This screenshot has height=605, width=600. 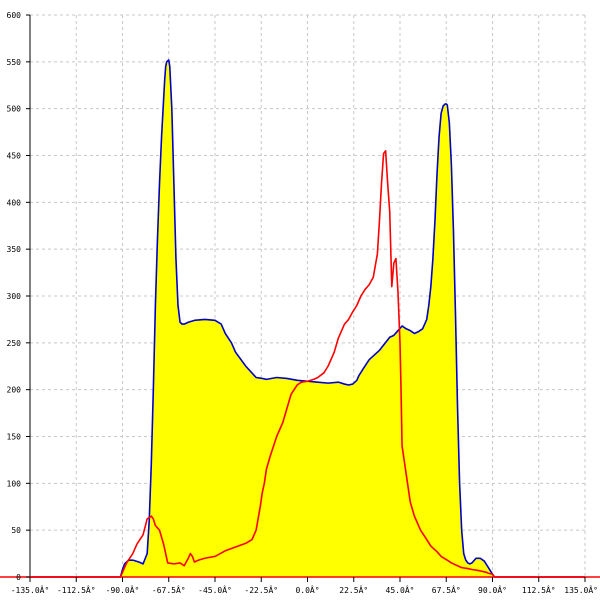 What do you see at coordinates (14, 249) in the screenshot?
I see `y-tick-label-7: 350` at bounding box center [14, 249].